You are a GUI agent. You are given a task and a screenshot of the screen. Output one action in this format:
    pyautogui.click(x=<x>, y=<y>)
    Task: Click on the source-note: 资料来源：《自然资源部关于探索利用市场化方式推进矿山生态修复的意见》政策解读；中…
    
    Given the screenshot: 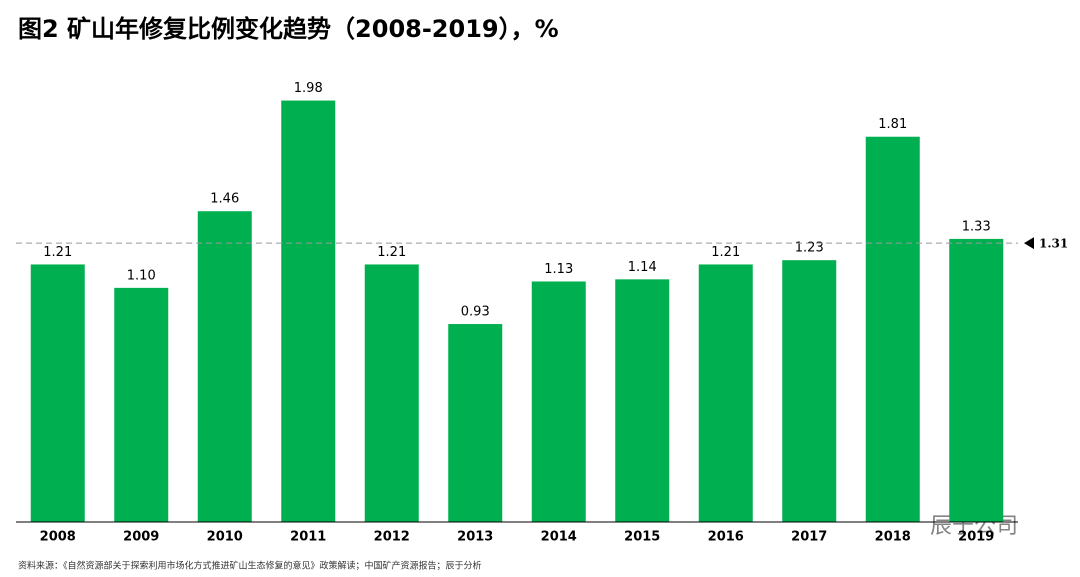 What is the action you would take?
    pyautogui.click(x=250, y=566)
    